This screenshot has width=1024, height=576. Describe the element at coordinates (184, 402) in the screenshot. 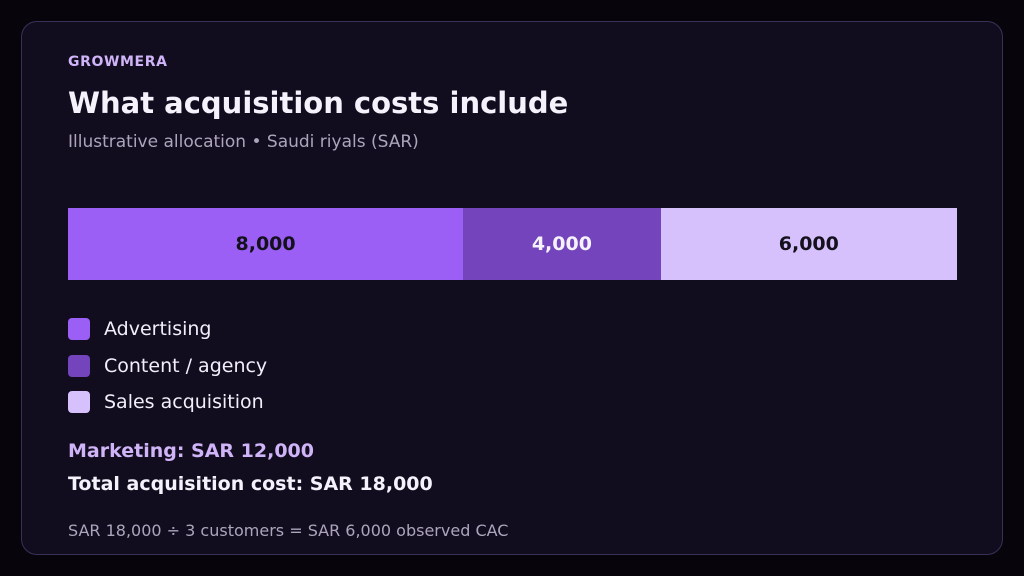

I see `legend-label-sales-acquisition: Sales acquisition` at that location.